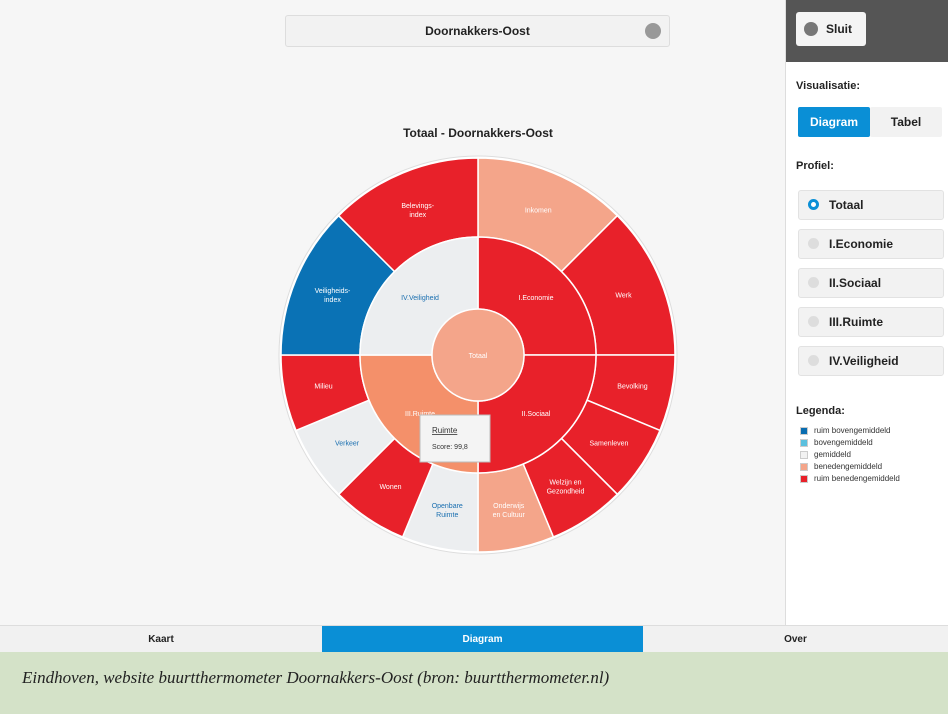 The width and height of the screenshot is (948, 714). I want to click on segment-label: Onderwijs, so click(509, 506).